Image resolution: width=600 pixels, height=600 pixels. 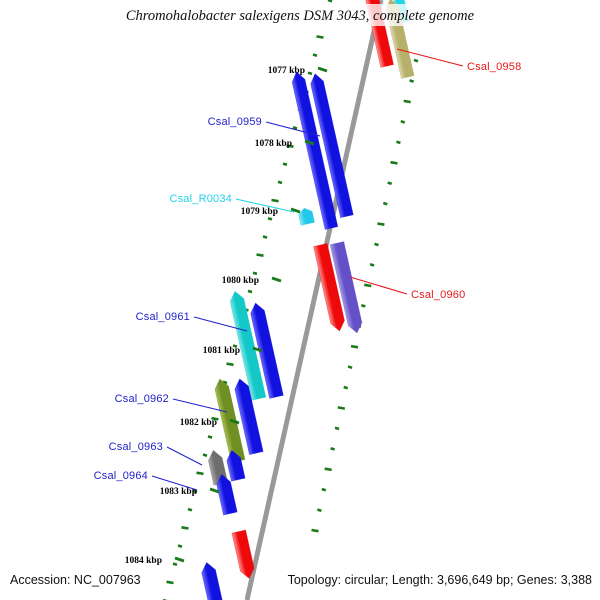 What do you see at coordinates (494, 67) in the screenshot?
I see `gene-label-csal_0958: Csal_0958` at bounding box center [494, 67].